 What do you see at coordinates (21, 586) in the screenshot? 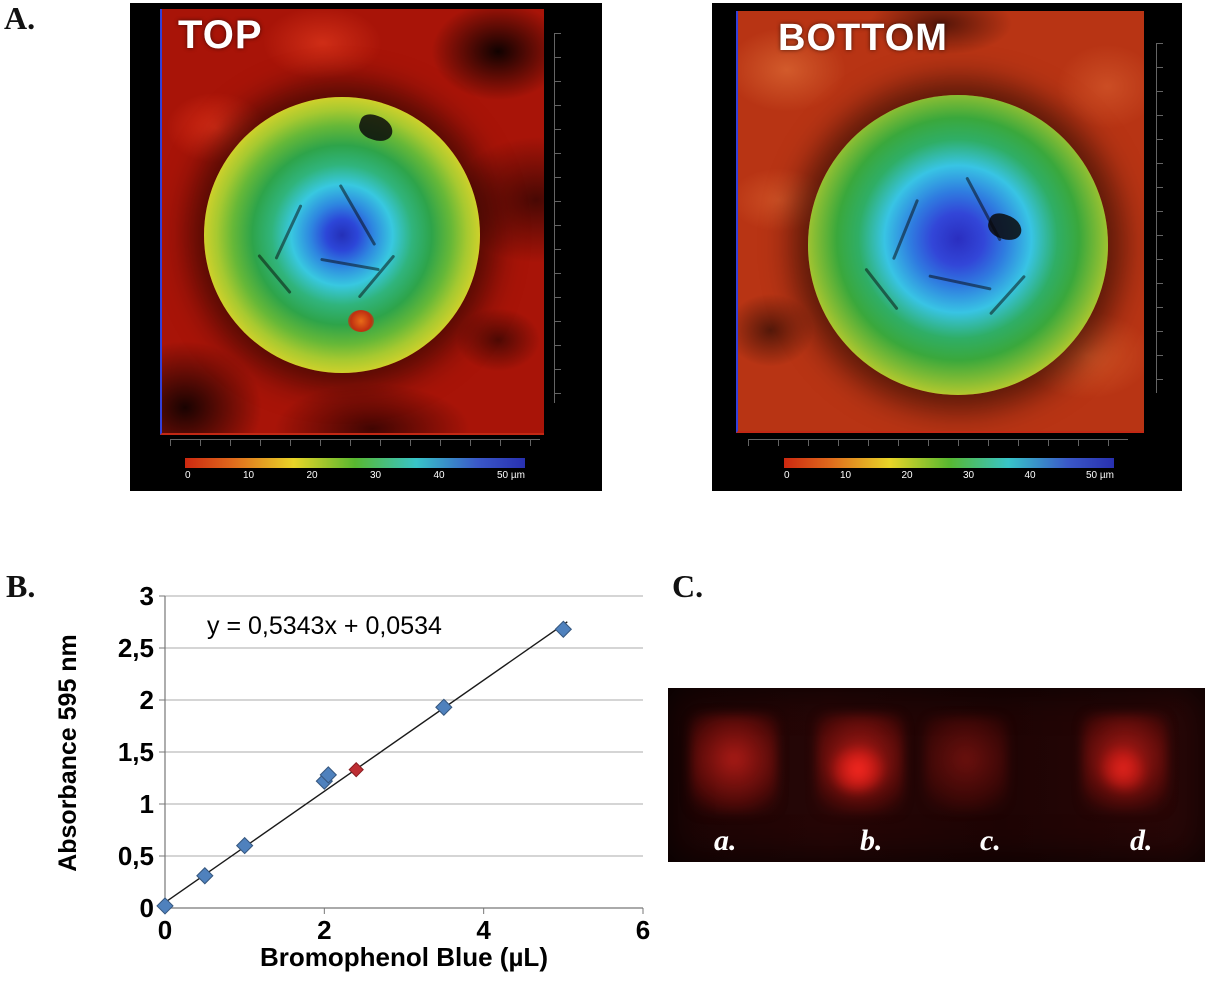
I see `panel-b-label: B.` at bounding box center [21, 586].